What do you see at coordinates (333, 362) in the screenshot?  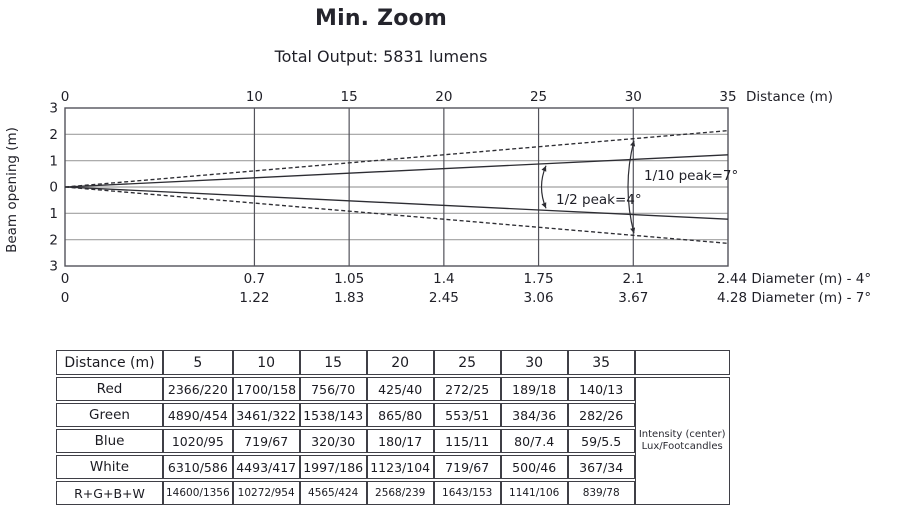 I see `distance-value-header: 15` at bounding box center [333, 362].